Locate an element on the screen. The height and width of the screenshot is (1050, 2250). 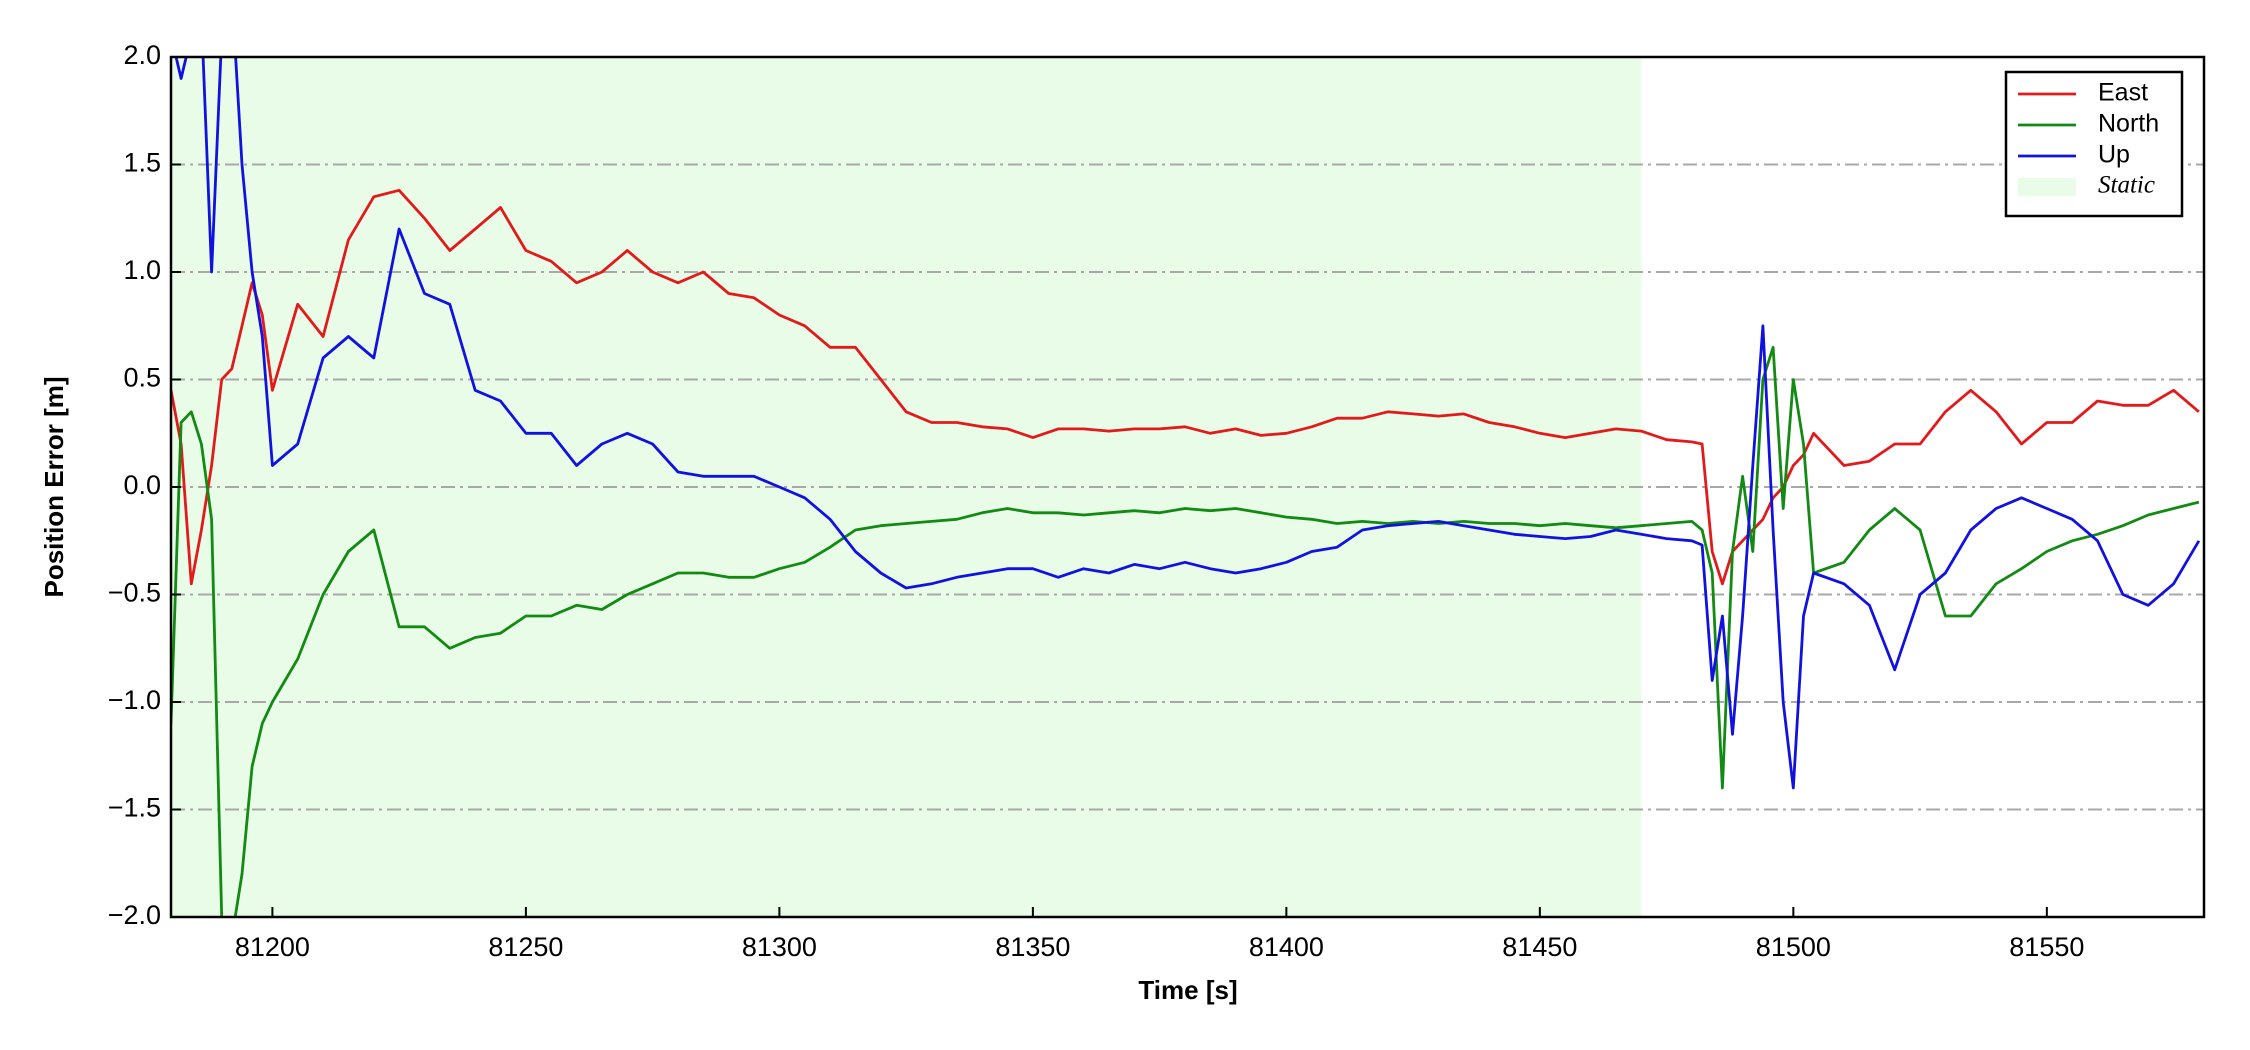
legend-label: Up is located at coordinates (2114, 155).